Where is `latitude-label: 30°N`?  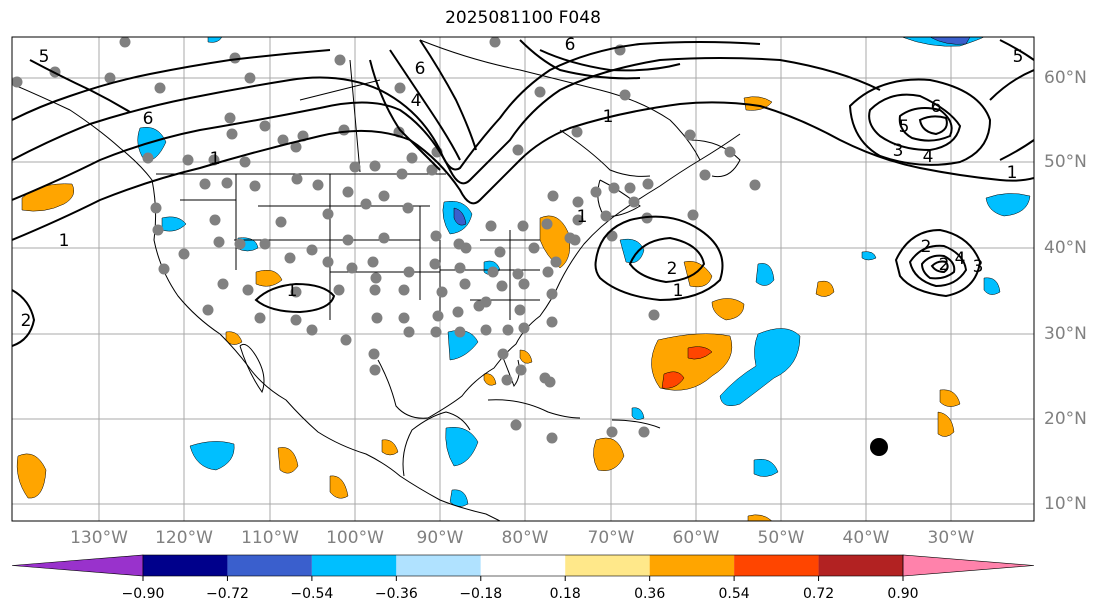
latitude-label: 30°N is located at coordinates (1065, 334).